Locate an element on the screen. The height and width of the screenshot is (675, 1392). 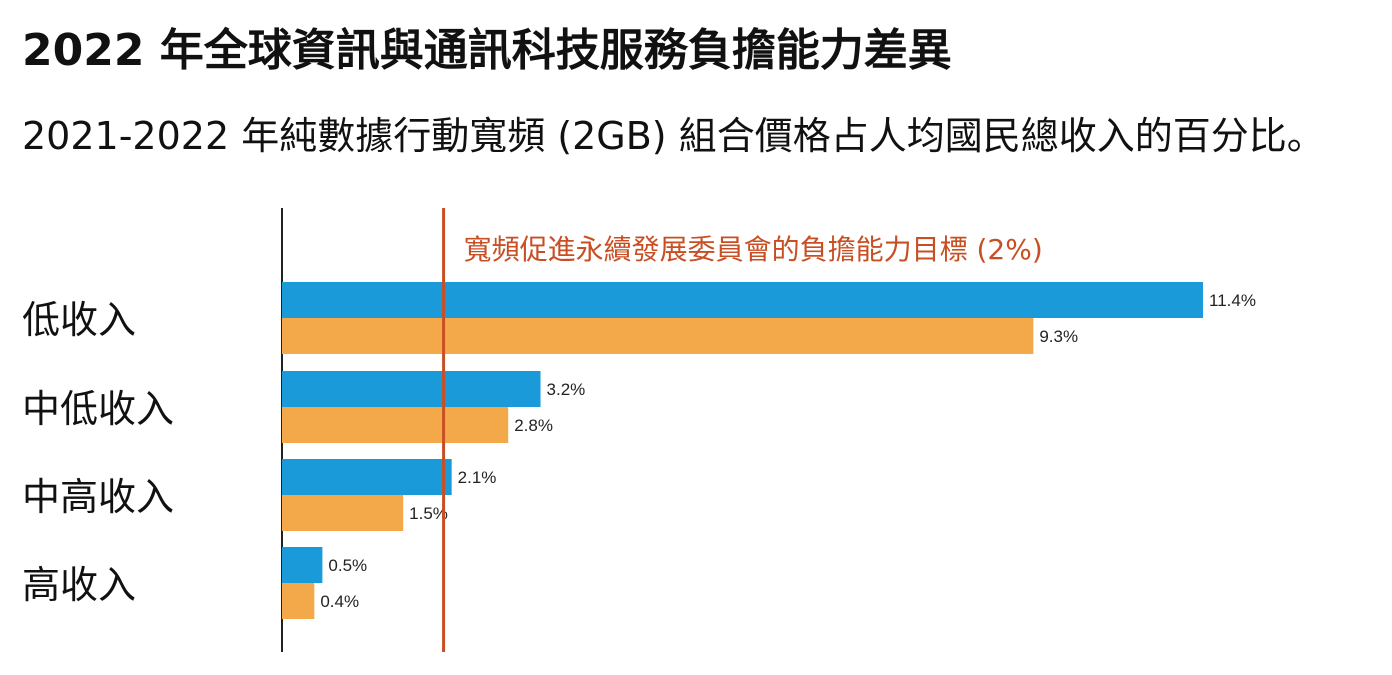
value-label-orange-4: 0.4% is located at coordinates (339, 601).